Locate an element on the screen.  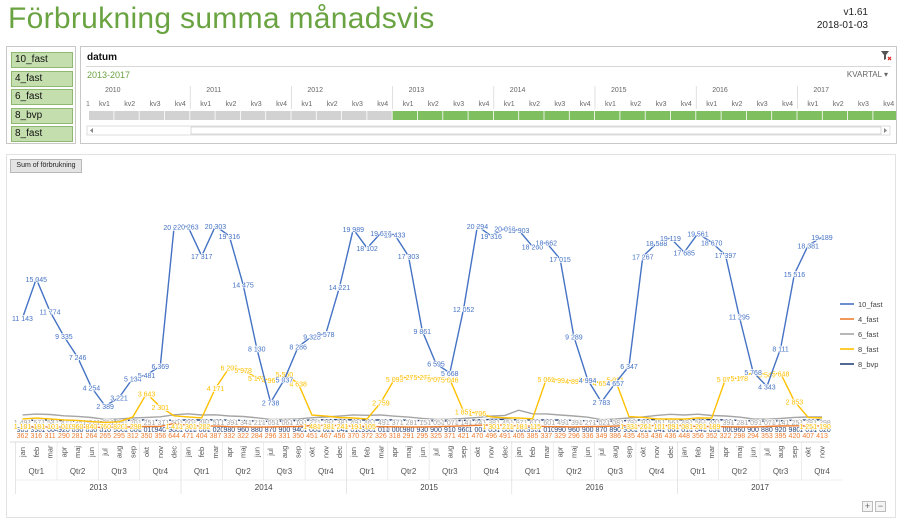
slicer-item-6-fast: 6_fast is located at coordinates (42, 97).